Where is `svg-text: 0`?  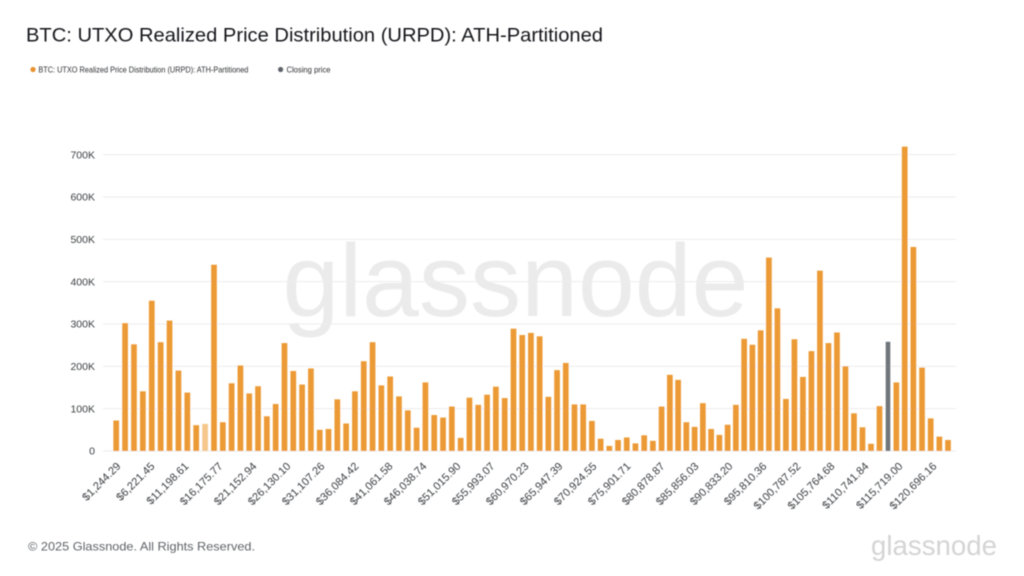
svg-text: 0 is located at coordinates (92, 452).